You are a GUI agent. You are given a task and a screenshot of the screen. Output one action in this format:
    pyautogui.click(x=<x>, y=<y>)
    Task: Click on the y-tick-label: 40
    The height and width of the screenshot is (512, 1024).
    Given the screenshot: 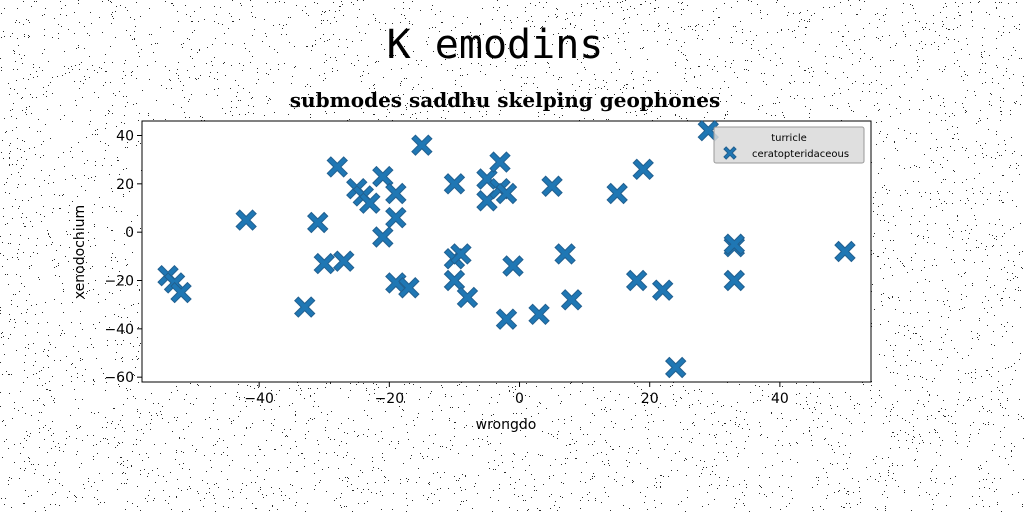 What is the action you would take?
    pyautogui.click(x=125, y=137)
    